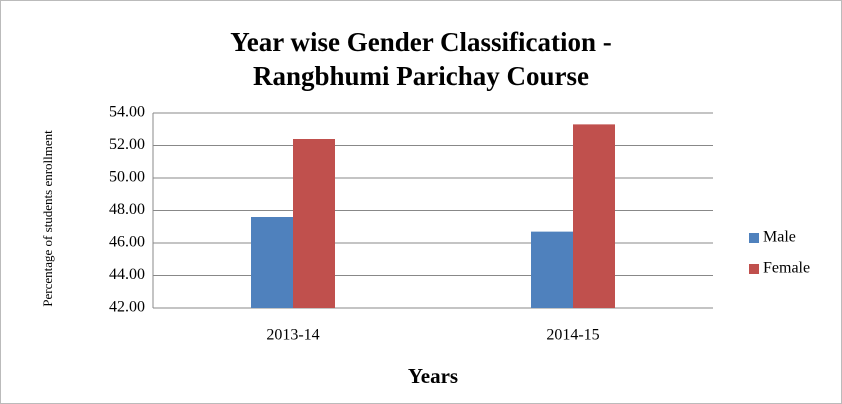 The width and height of the screenshot is (842, 404). Describe the element at coordinates (292, 335) in the screenshot. I see `x-tick-label: 2013-14` at that location.